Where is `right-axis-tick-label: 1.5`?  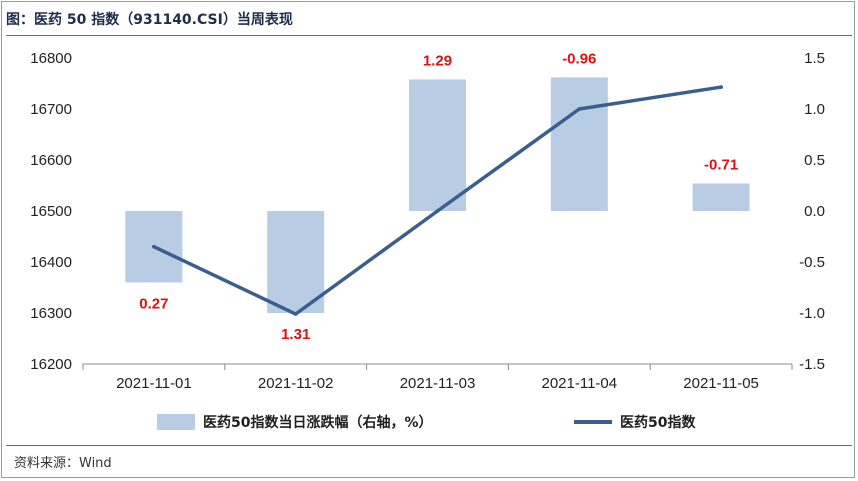
right-axis-tick-label: 1.5 is located at coordinates (814, 58).